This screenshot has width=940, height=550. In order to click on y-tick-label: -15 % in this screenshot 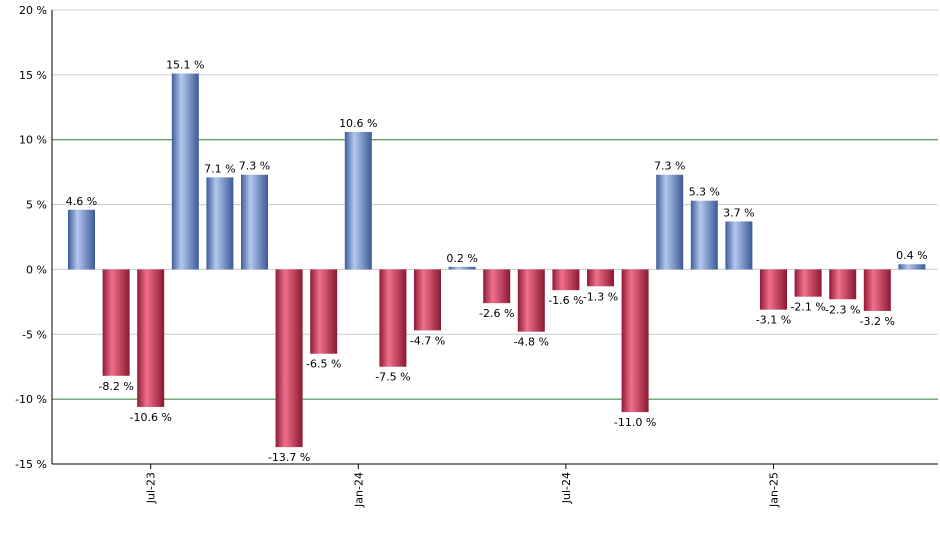, I will do `click(31, 464)`.